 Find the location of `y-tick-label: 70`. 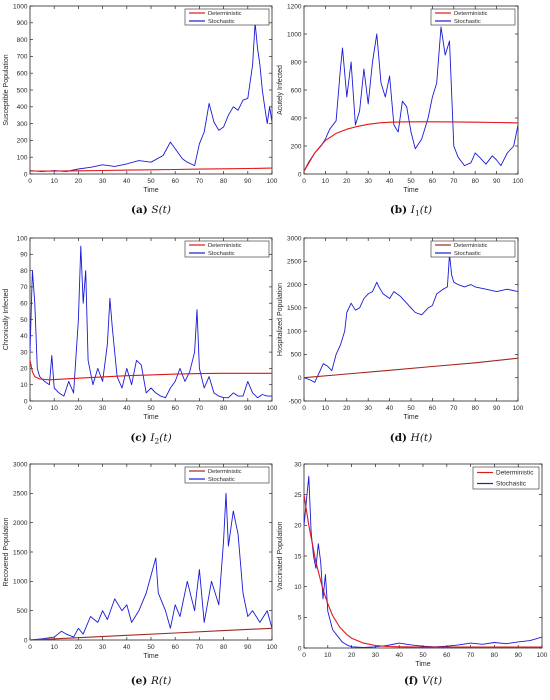

y-tick-label: 70 is located at coordinates (24, 287).